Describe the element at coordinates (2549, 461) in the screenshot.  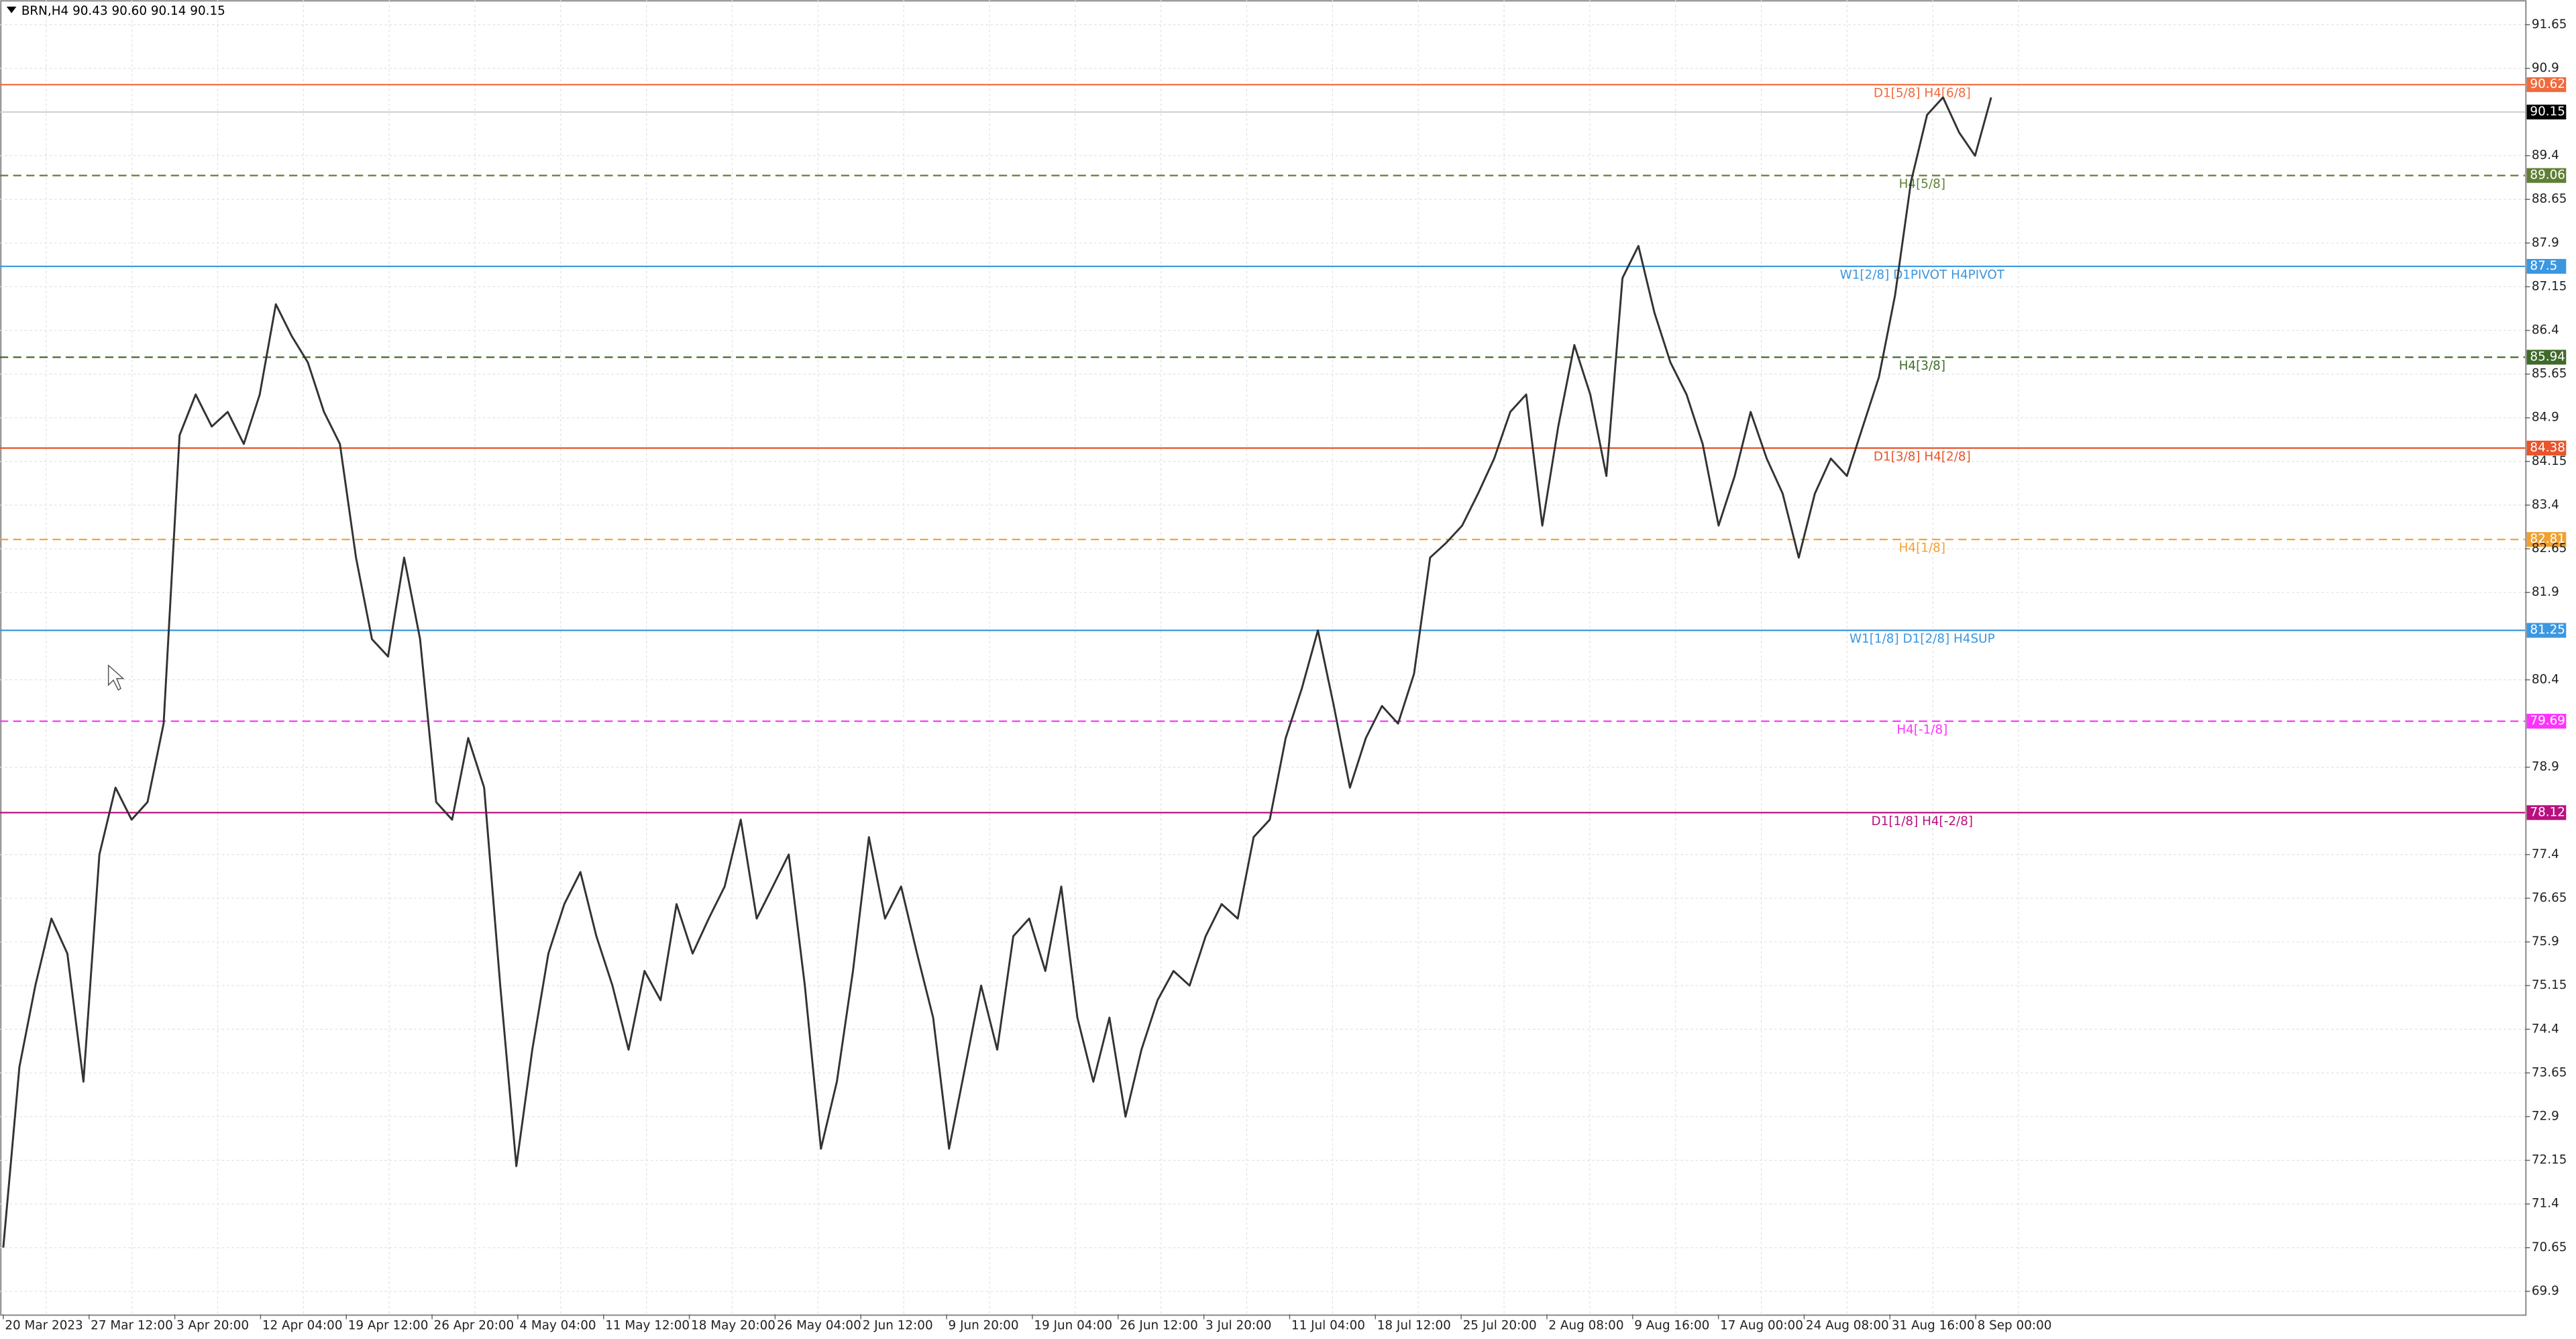
I see `price-label: 84.15` at that location.